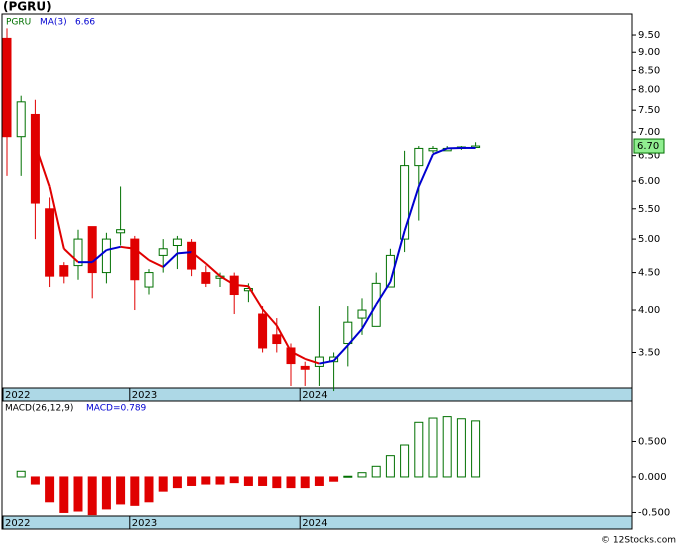 The height and width of the screenshot is (546, 680). I want to click on y-tick-label: 0.000, so click(652, 477).